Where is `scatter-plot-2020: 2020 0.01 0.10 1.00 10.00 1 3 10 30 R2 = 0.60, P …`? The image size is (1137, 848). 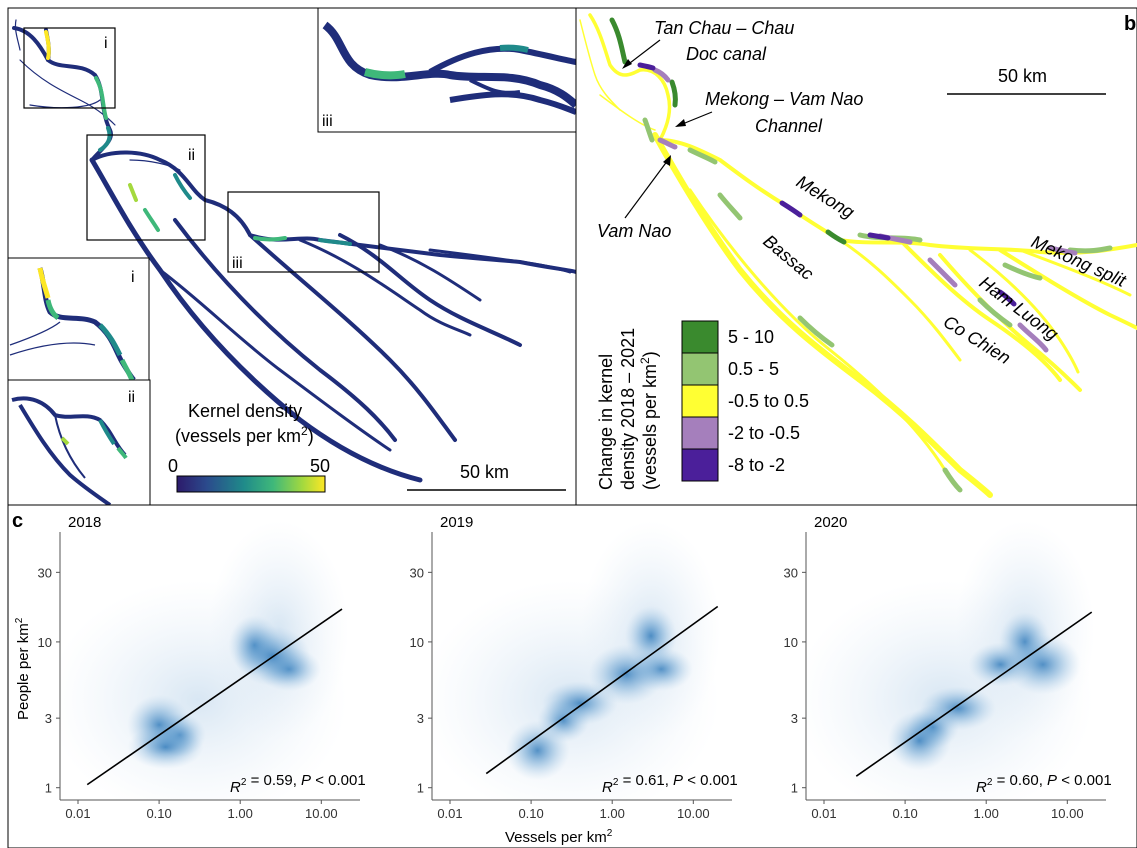 scatter-plot-2020: 2020 0.01 0.10 1.00 10.00 1 3 10 30 R2 = 0.60, P … is located at coordinates (948, 667).